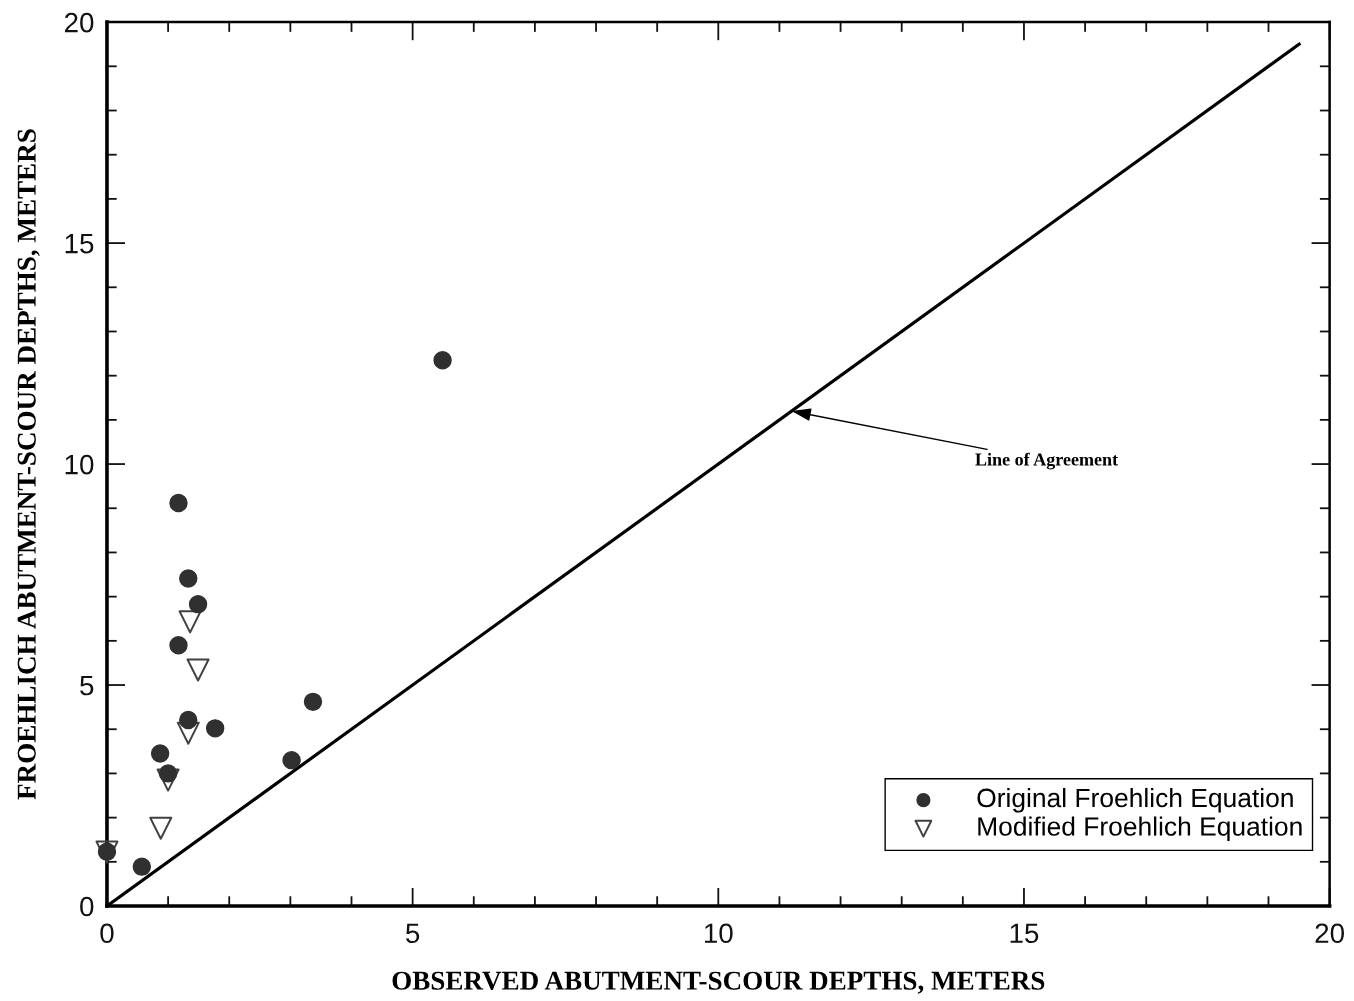 Image resolution: width=1354 pixels, height=1001 pixels. What do you see at coordinates (1024, 933) in the screenshot?
I see `x-tick-label: 15` at bounding box center [1024, 933].